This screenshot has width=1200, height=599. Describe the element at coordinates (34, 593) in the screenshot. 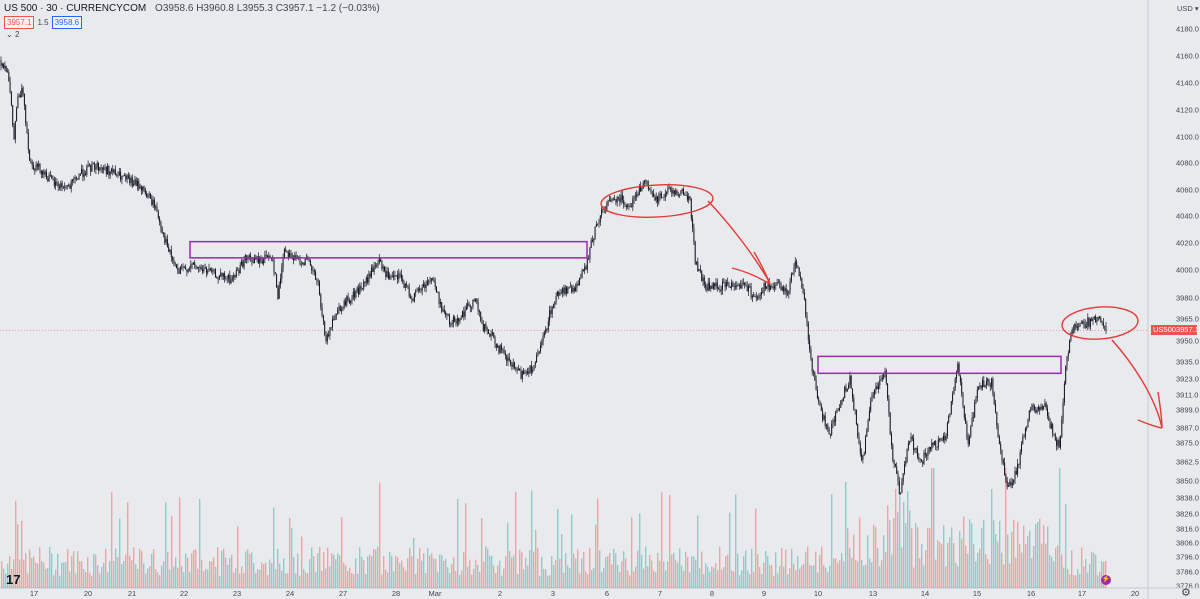

I see `x-tick-label: 17` at that location.